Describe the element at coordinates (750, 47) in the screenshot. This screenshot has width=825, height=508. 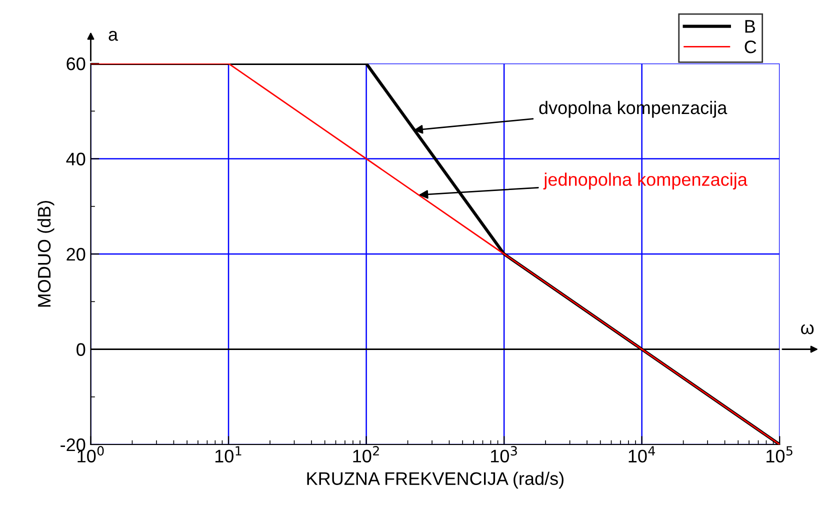
I see `legend-label: C` at that location.